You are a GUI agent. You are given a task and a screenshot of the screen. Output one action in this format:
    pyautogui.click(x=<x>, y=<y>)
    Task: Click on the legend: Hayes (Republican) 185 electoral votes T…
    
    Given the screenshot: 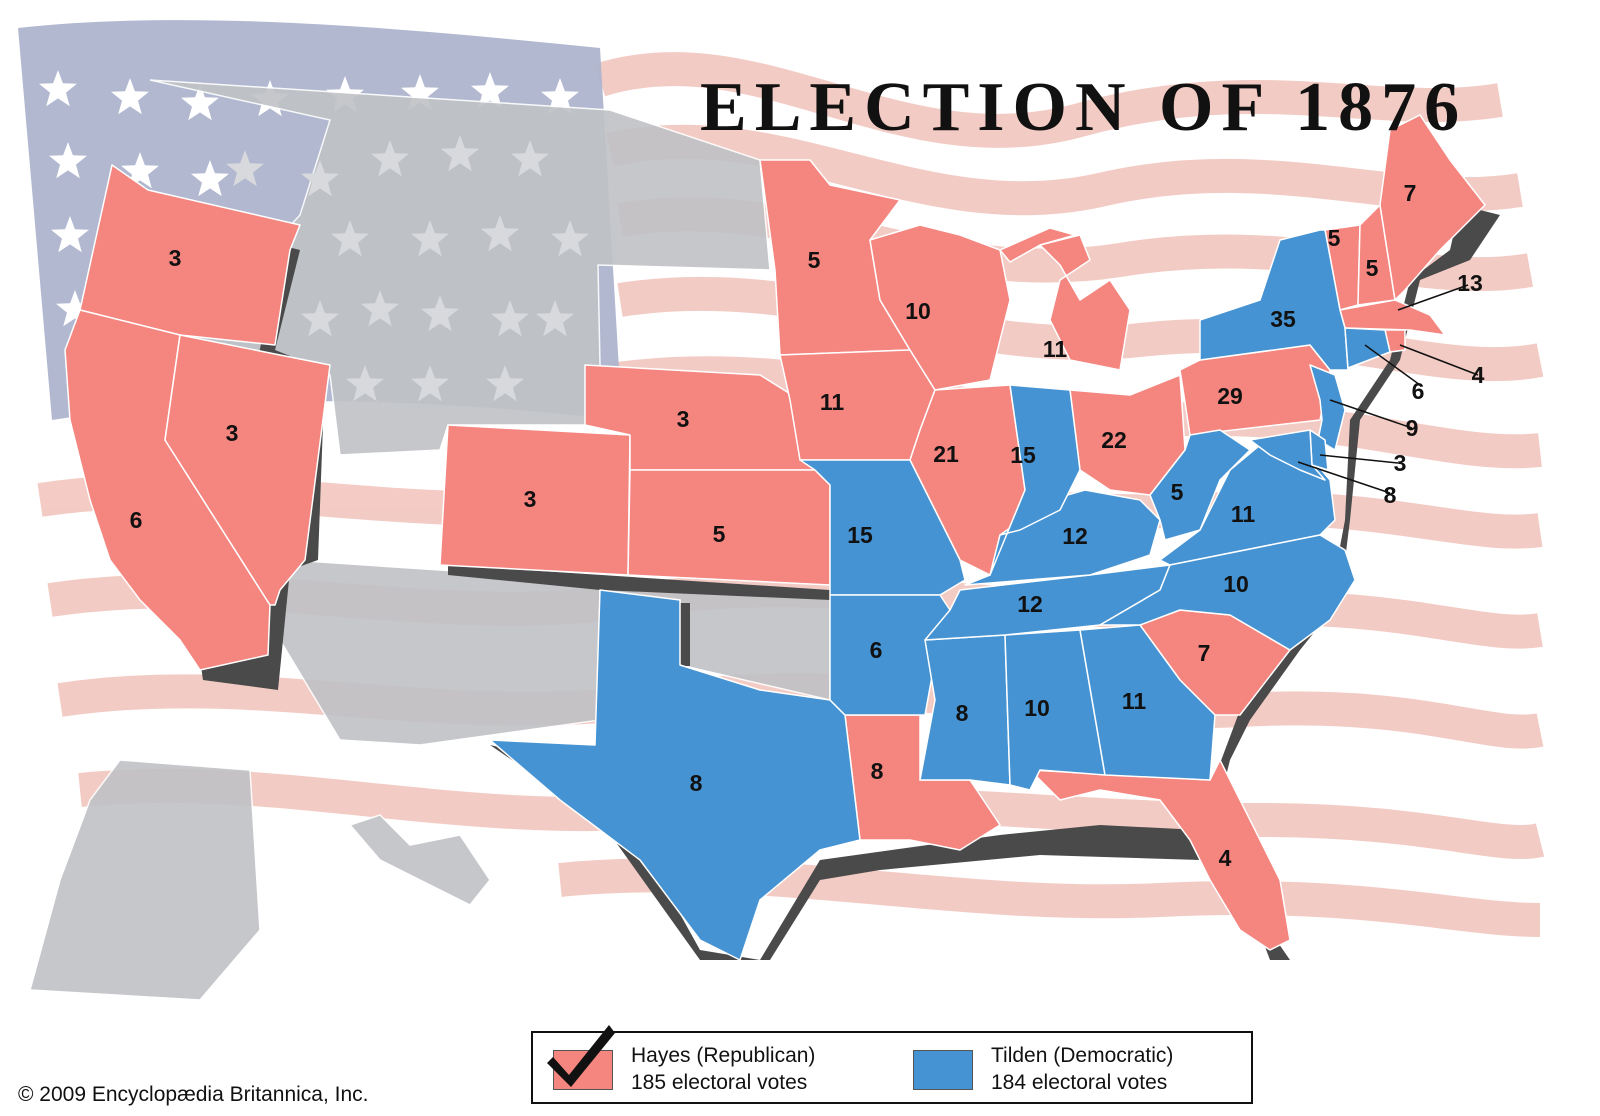 What is the action you would take?
    pyautogui.click(x=892, y=1064)
    